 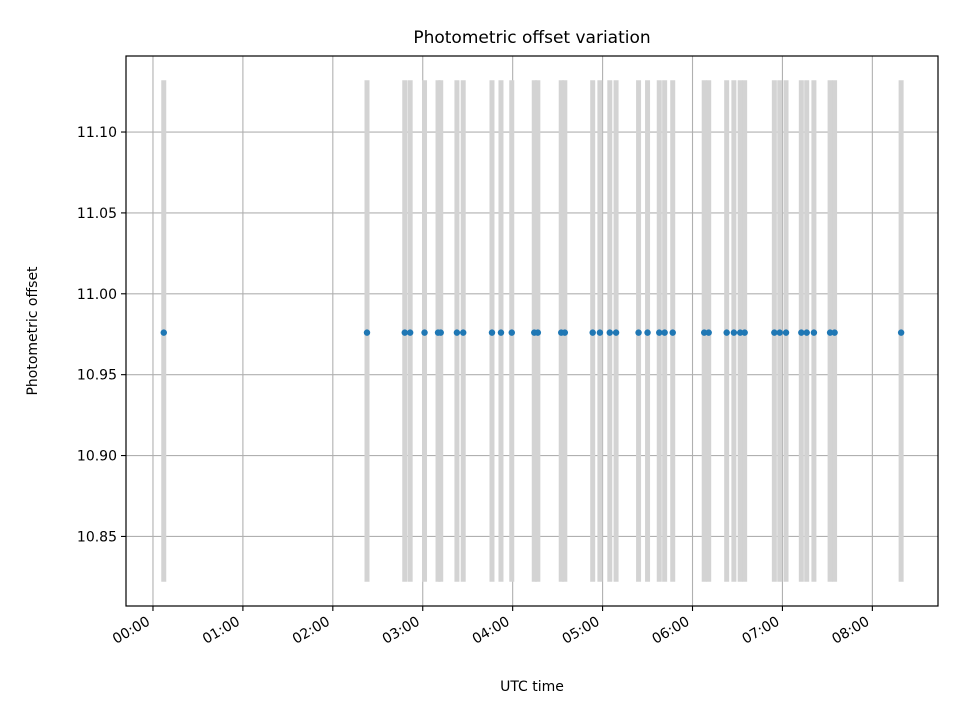 I want to click on y-tick-label: 10.90, so click(x=97, y=457).